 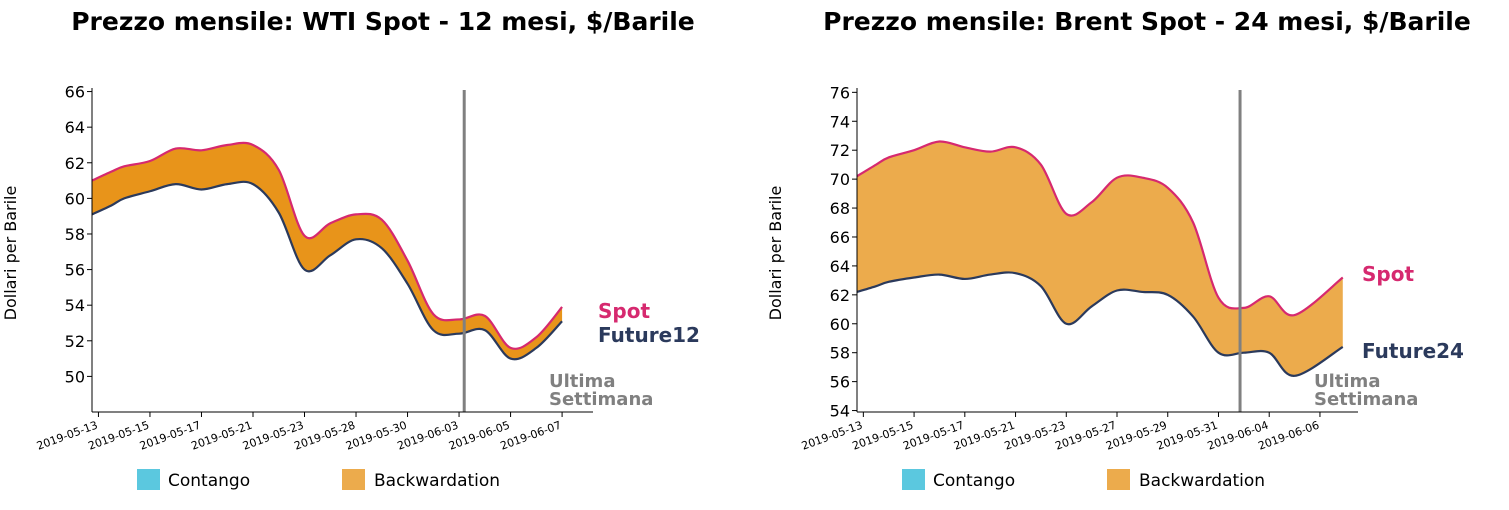 I want to click on brent-y-tick-label: 68, so click(x=840, y=208).